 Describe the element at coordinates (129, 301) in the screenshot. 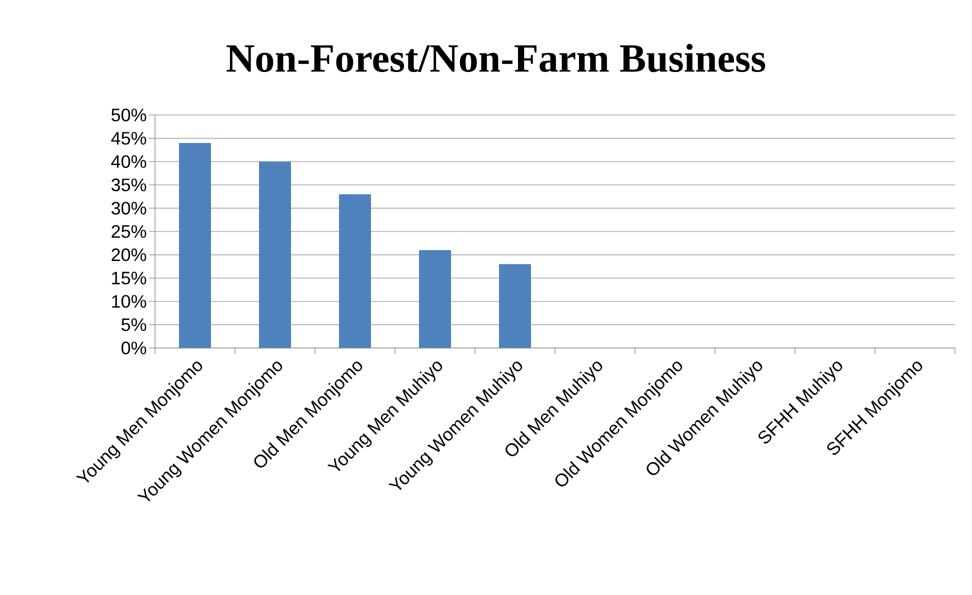

I see `y-tick-label: 10%` at that location.